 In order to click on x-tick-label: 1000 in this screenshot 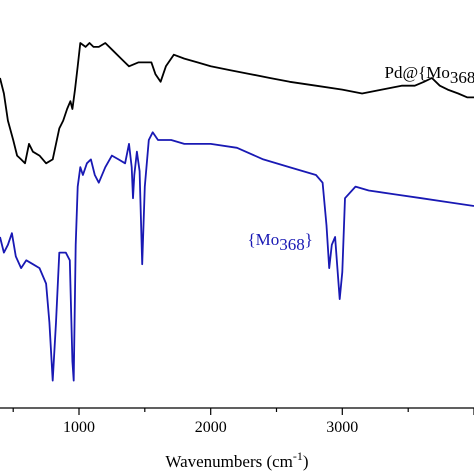, I will do `click(79, 427)`.